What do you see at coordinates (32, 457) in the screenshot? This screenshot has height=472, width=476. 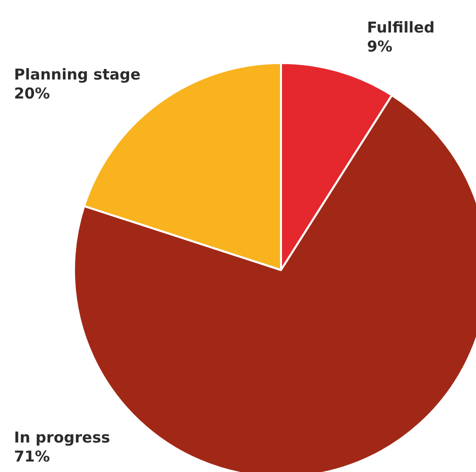 I see `data-label: 71%` at bounding box center [32, 457].